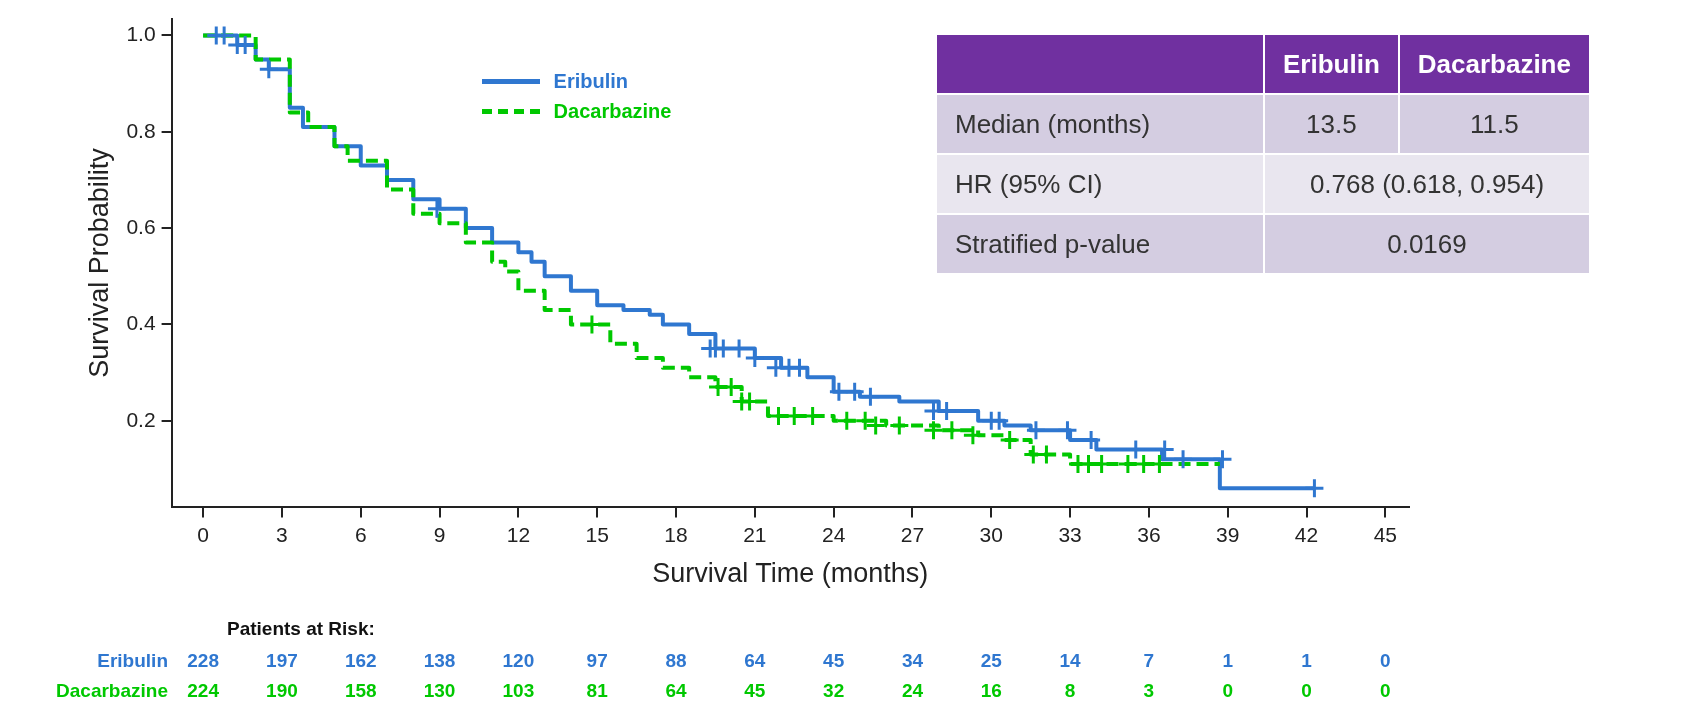  Describe the element at coordinates (1070, 534) in the screenshot. I see `x-tick-label: 33` at that location.